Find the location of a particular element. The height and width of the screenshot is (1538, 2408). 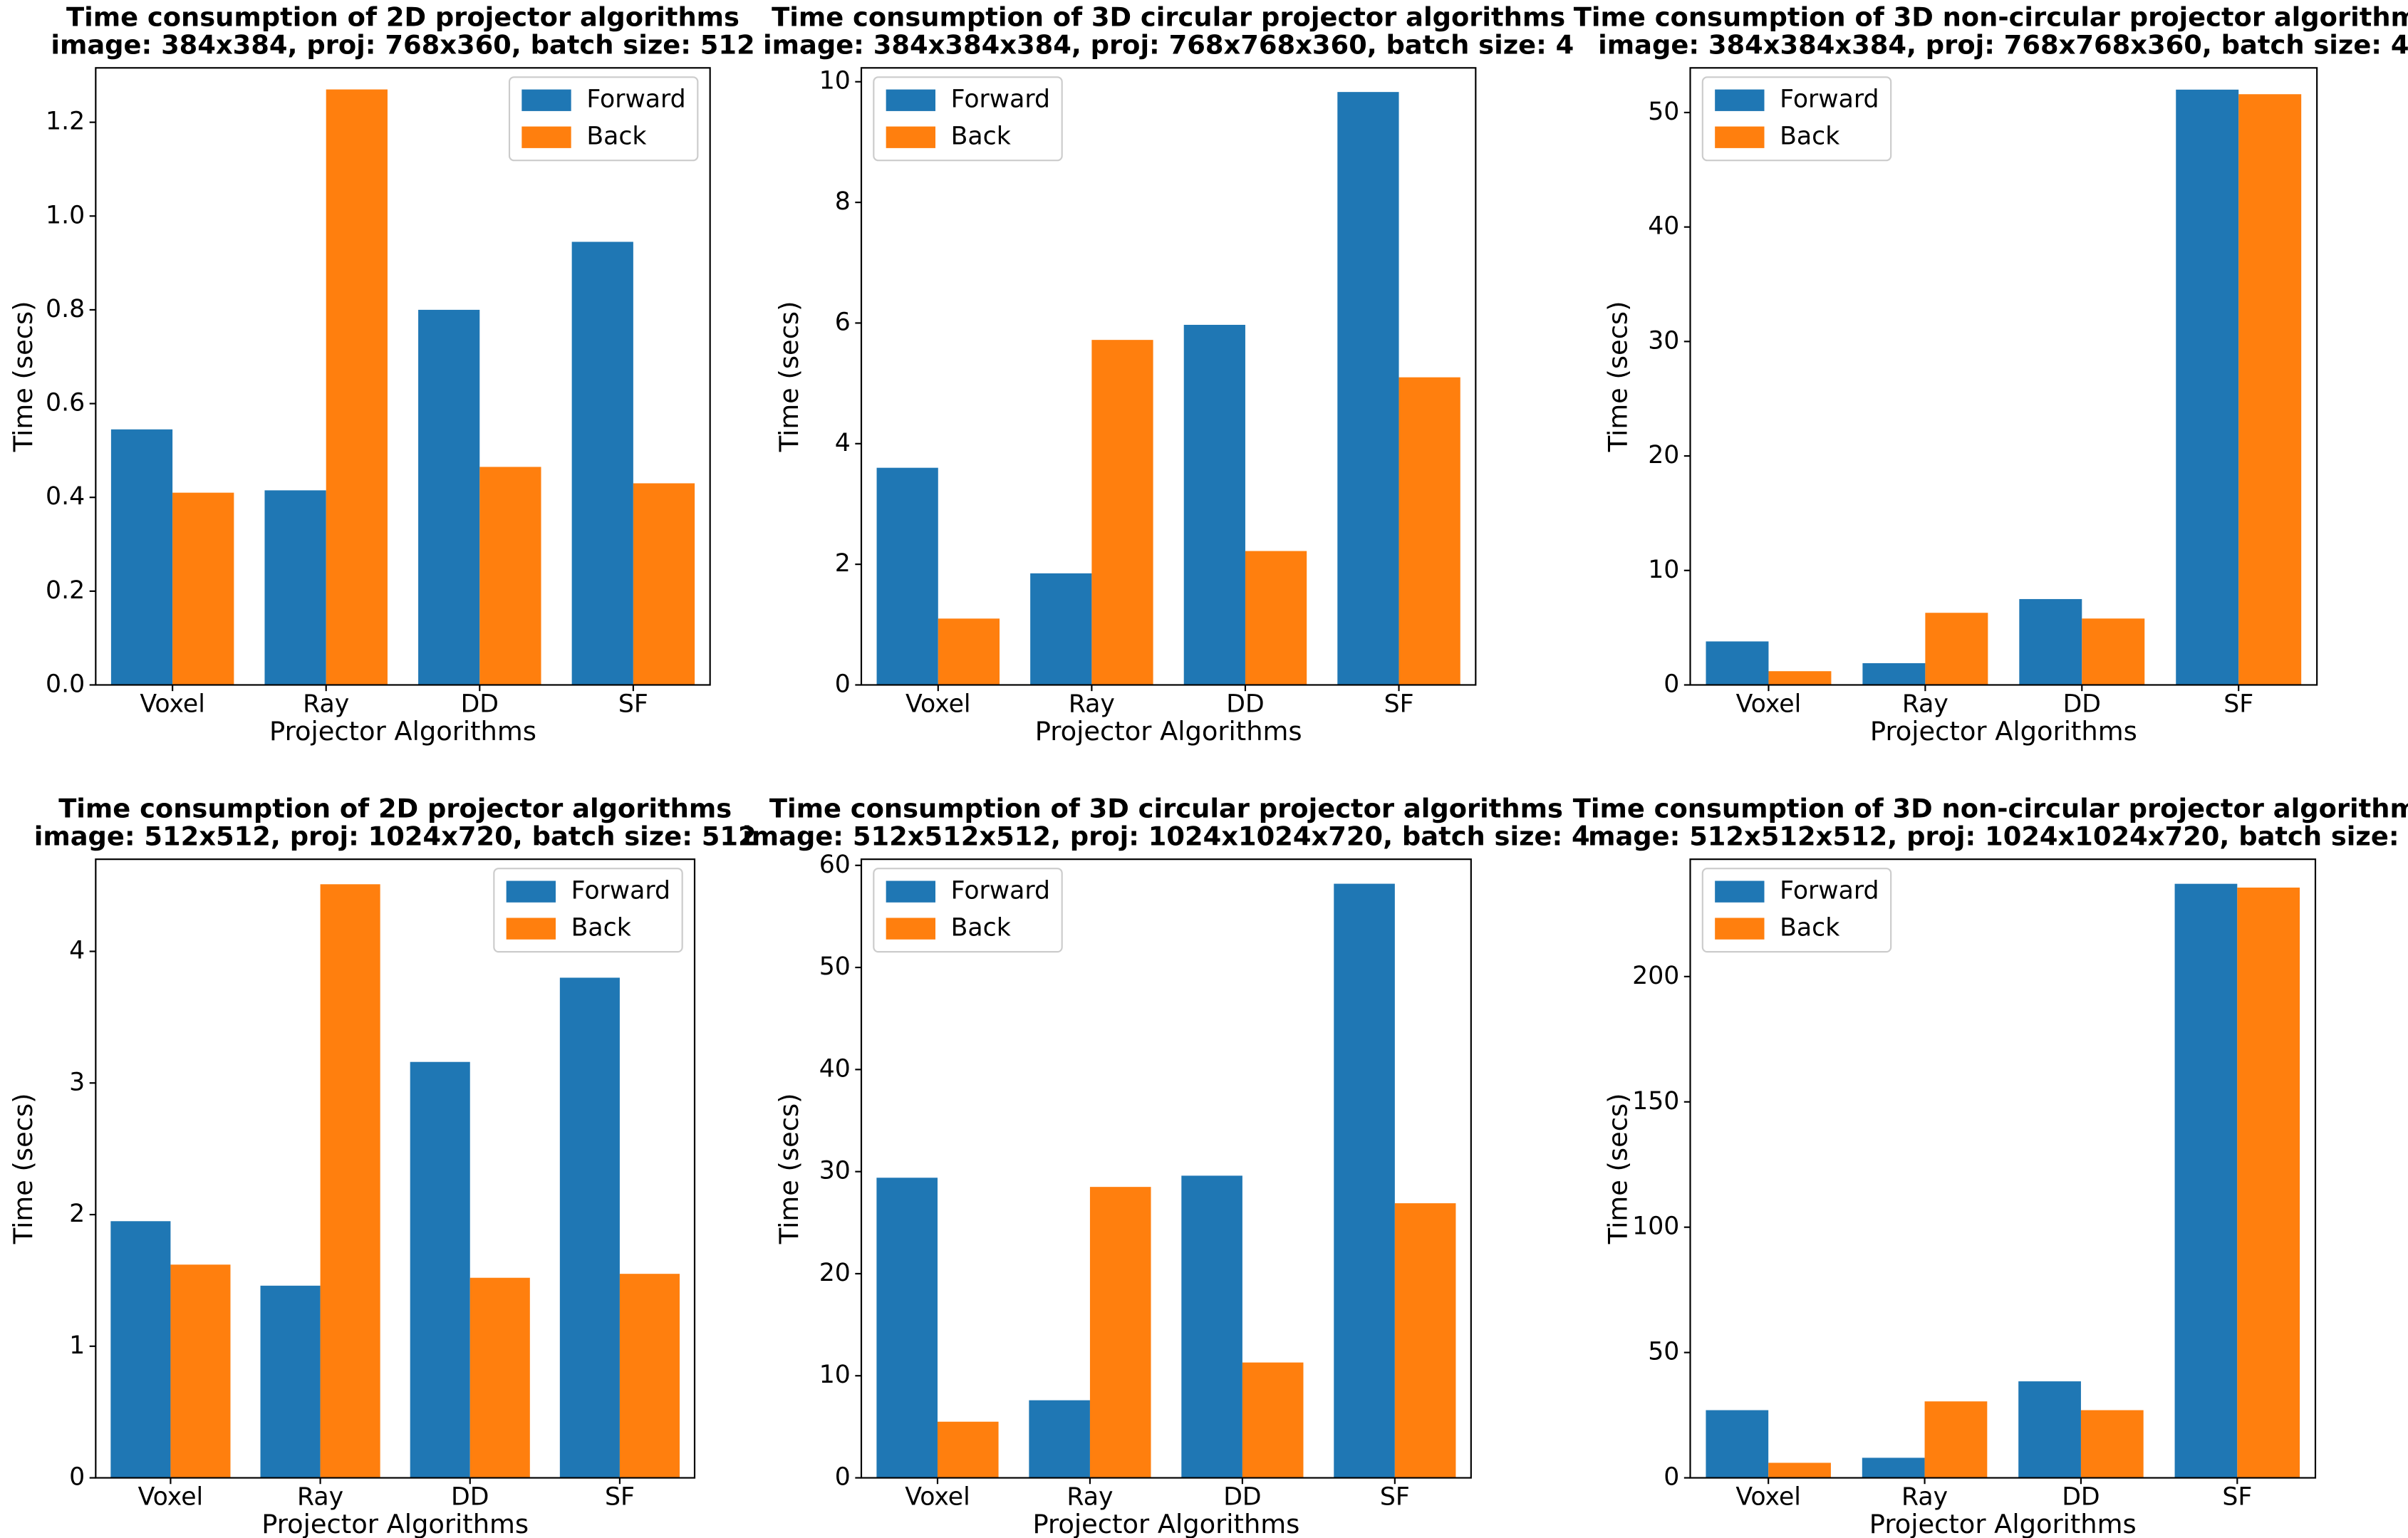

y-tick-label: 100 is located at coordinates (1655, 1226).